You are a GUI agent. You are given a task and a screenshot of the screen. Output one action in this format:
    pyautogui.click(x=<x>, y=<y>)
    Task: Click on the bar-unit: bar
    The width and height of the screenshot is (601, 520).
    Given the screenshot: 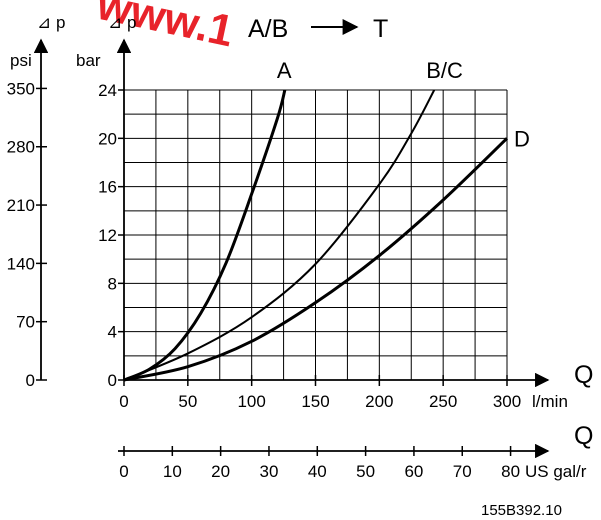 What is the action you would take?
    pyautogui.click(x=88, y=60)
    